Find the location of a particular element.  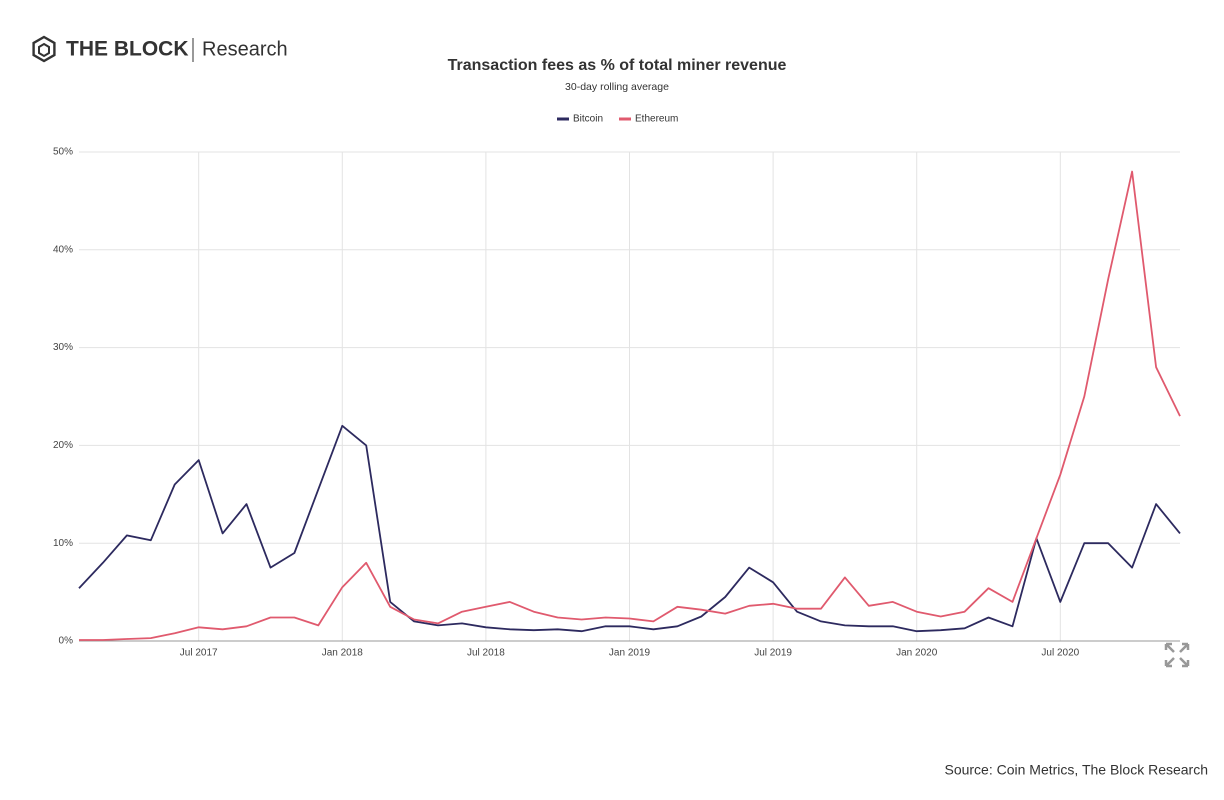

y-tick-label: 0% is located at coordinates (66, 641).